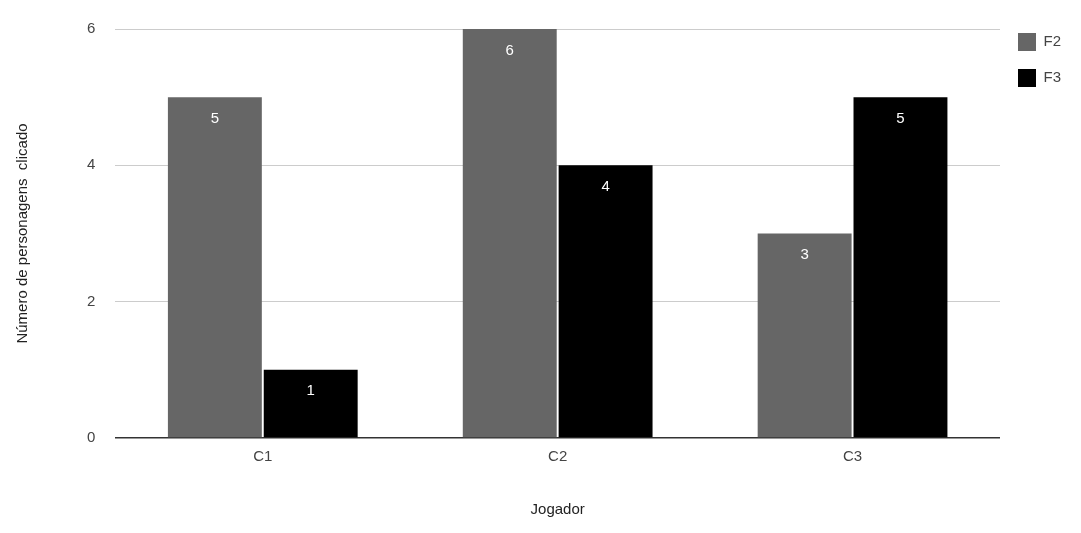  Describe the element at coordinates (263, 456) in the screenshot. I see `x-tick-label: C1` at that location.